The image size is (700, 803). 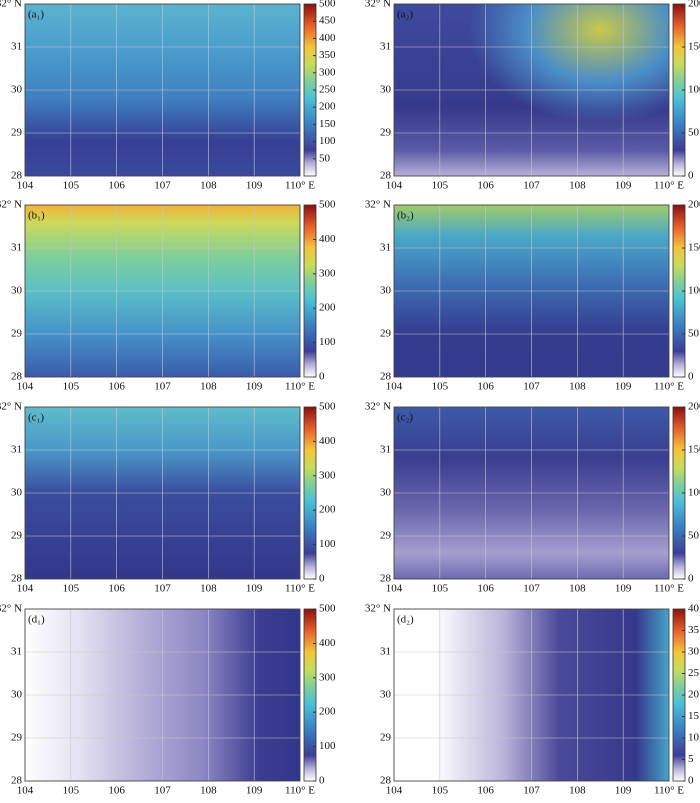 What do you see at coordinates (694, 695) in the screenshot?
I see `colorbar-tick-label: 20` at bounding box center [694, 695].